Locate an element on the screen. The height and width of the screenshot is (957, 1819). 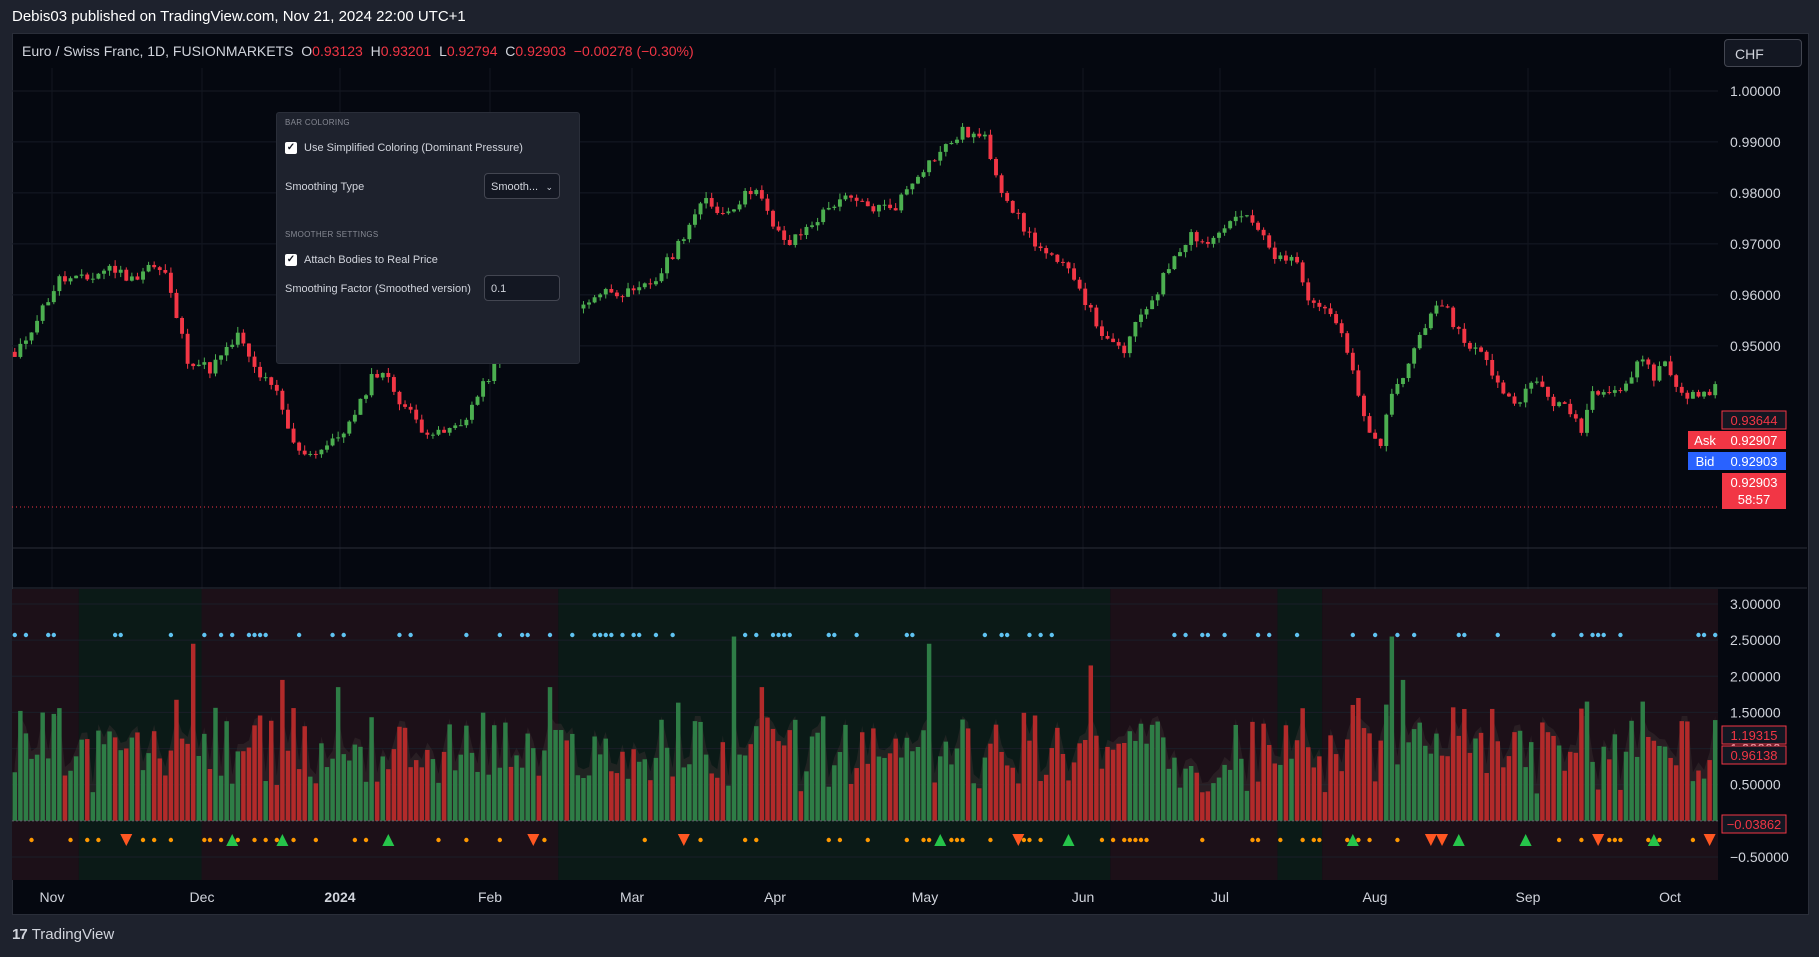
smoothing-type-select: Smooth... ⌄ is located at coordinates (522, 186).